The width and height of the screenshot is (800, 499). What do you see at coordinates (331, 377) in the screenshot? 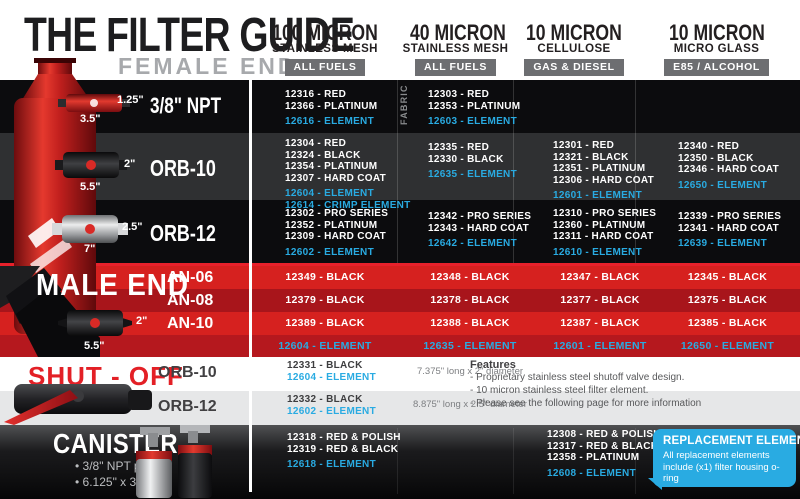
I see `element-part-number: 12604 - ELEMENT` at bounding box center [331, 377].